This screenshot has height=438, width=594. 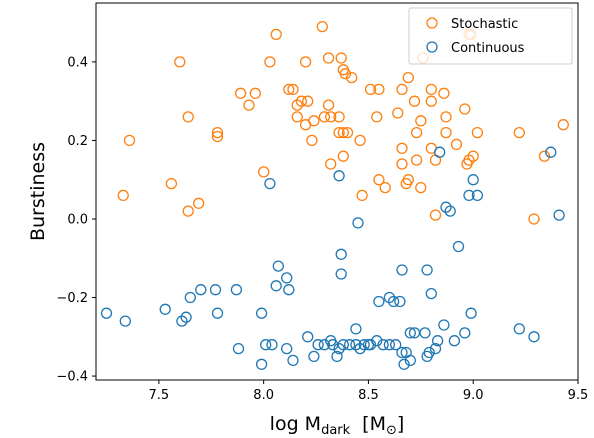 What do you see at coordinates (72, 298) in the screenshot?
I see `y-tick-label: −0.2` at bounding box center [72, 298].